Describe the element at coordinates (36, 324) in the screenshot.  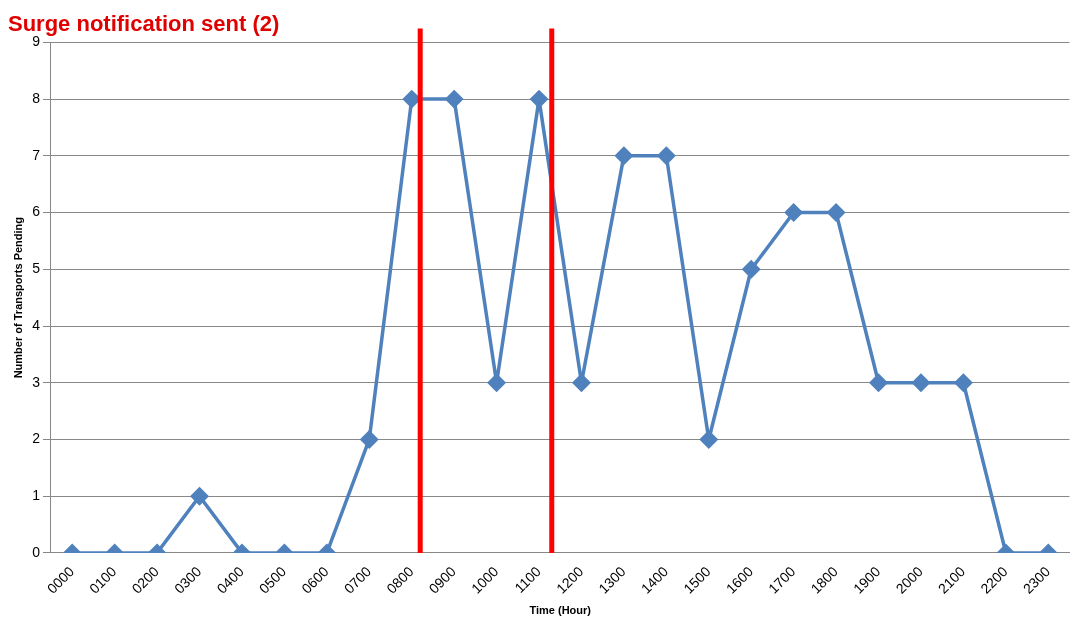
I see `y-tick-label: 4` at that location.